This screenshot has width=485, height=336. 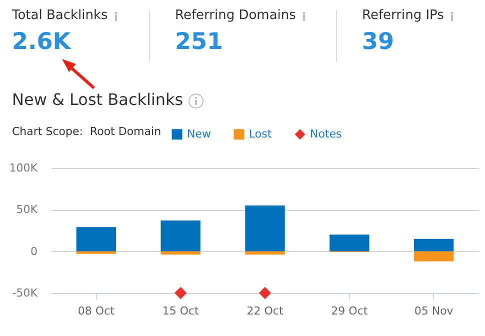 What do you see at coordinates (236, 15) in the screenshot?
I see `text: Referring Domains` at bounding box center [236, 15].